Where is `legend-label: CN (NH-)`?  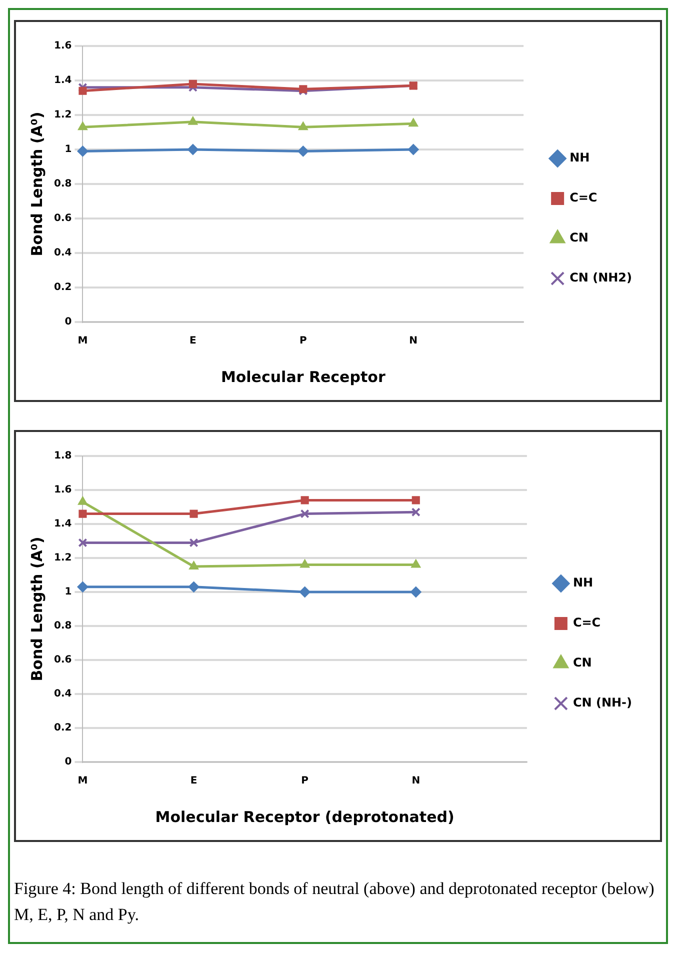
legend-label: CN (NH-) is located at coordinates (602, 703).